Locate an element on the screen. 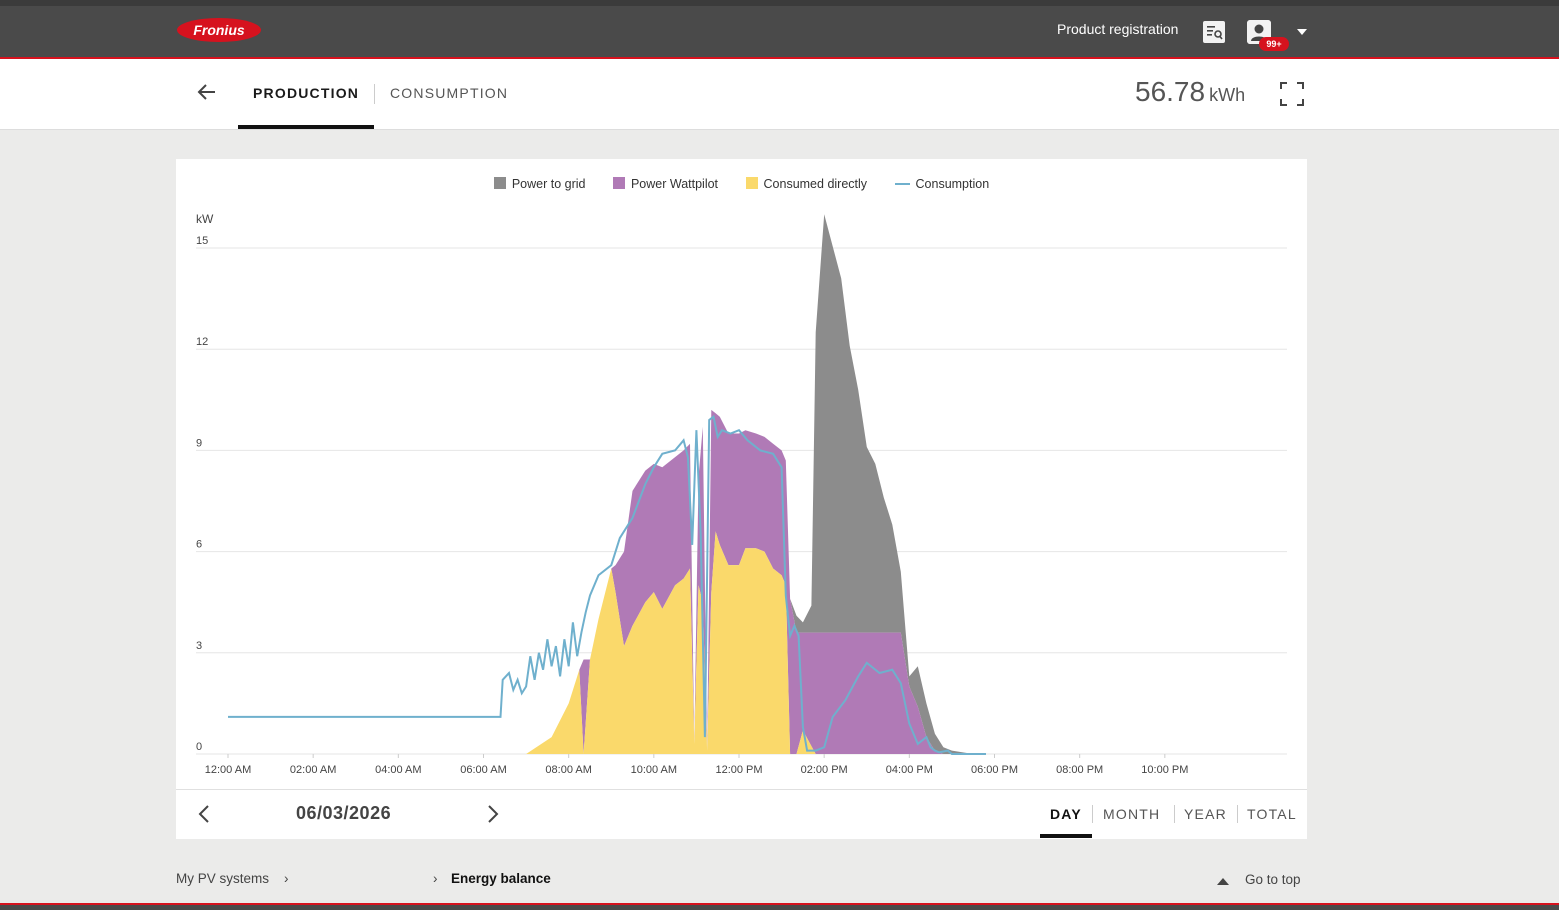 The height and width of the screenshot is (910, 1559). legend-swatch-direct is located at coordinates (751, 183).